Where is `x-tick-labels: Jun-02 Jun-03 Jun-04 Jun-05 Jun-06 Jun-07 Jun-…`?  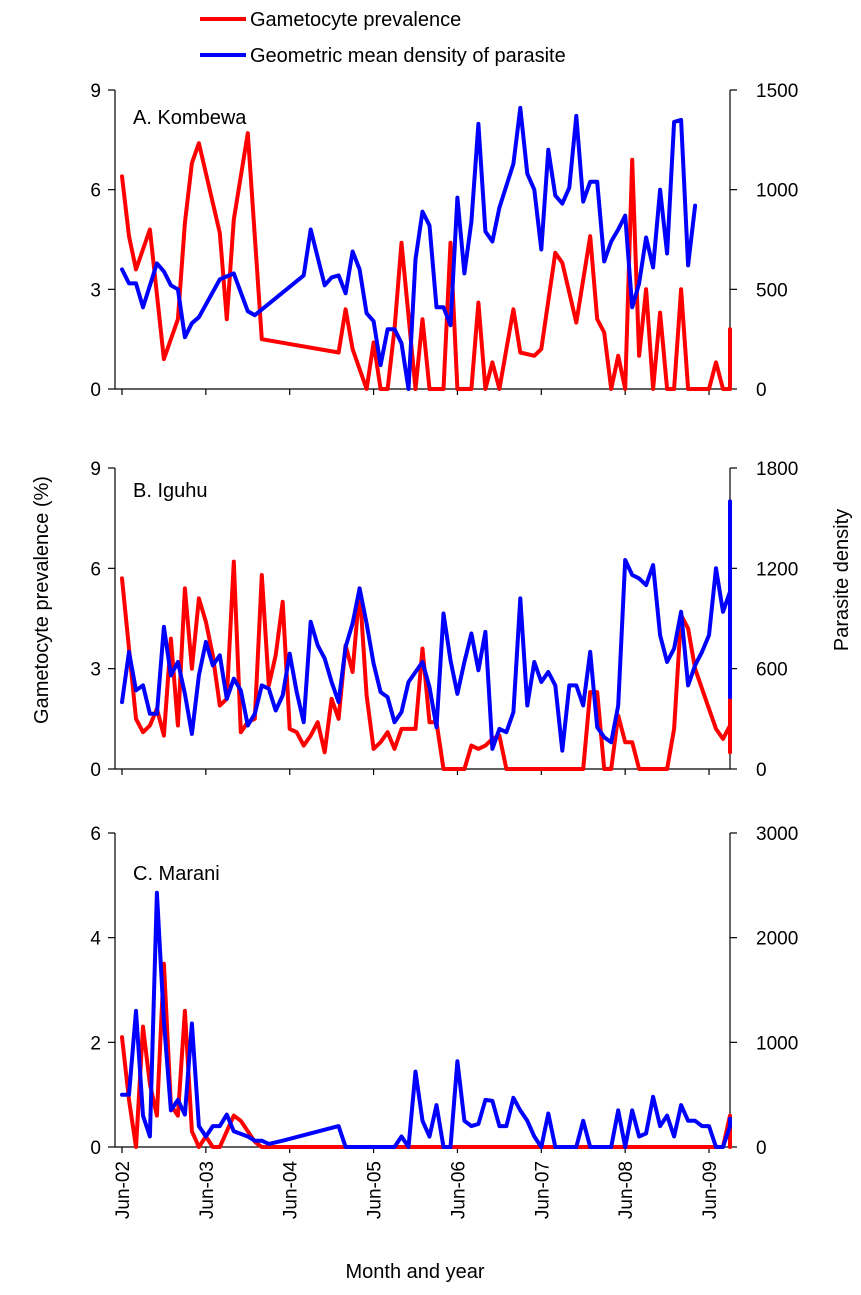 x-tick-labels: Jun-02 Jun-03 Jun-04 Jun-05 Jun-06 Jun-07 Jun-… is located at coordinates (417, 1190).